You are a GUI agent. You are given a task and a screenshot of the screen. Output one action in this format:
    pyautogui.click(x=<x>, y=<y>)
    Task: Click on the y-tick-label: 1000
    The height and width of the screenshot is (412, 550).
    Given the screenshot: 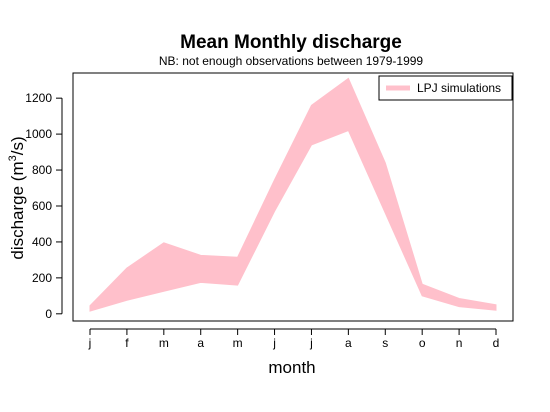 What is the action you would take?
    pyautogui.click(x=38, y=134)
    